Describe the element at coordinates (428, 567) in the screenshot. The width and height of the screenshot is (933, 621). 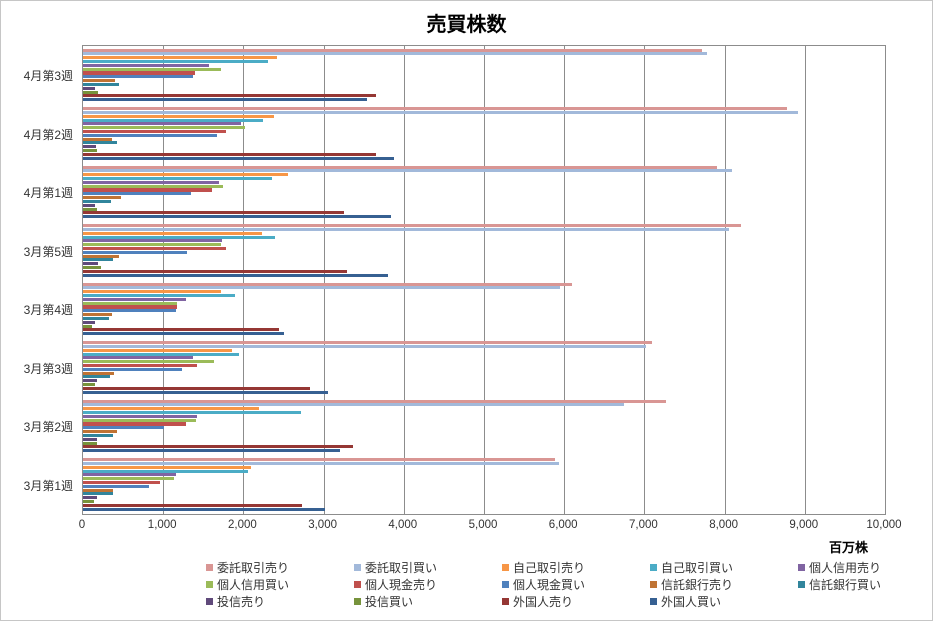
I see `legend-item: 委託取引買い` at that location.